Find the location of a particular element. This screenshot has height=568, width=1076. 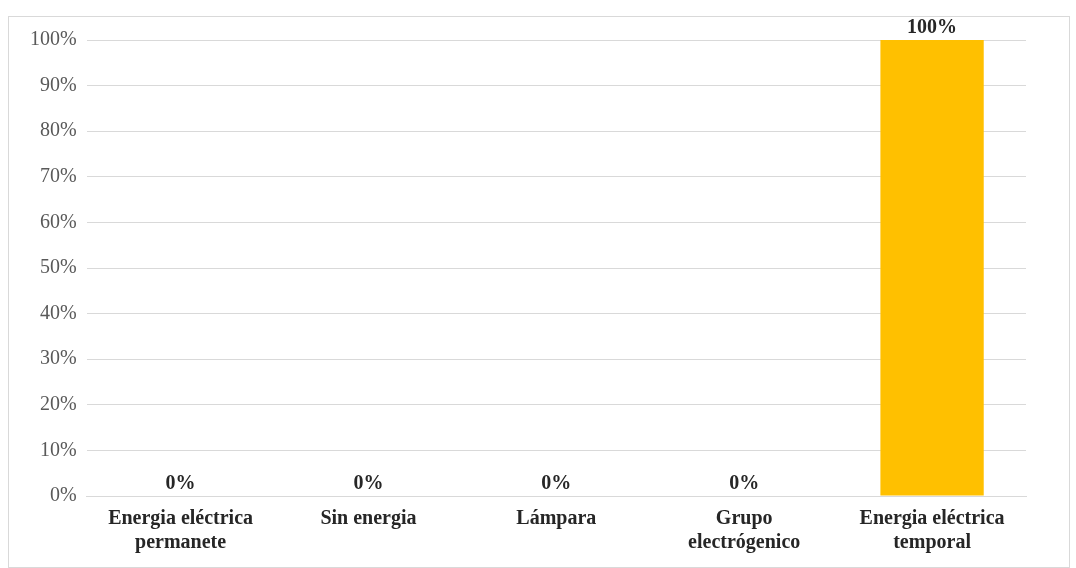

y-tick-label: 70% is located at coordinates (58, 175).